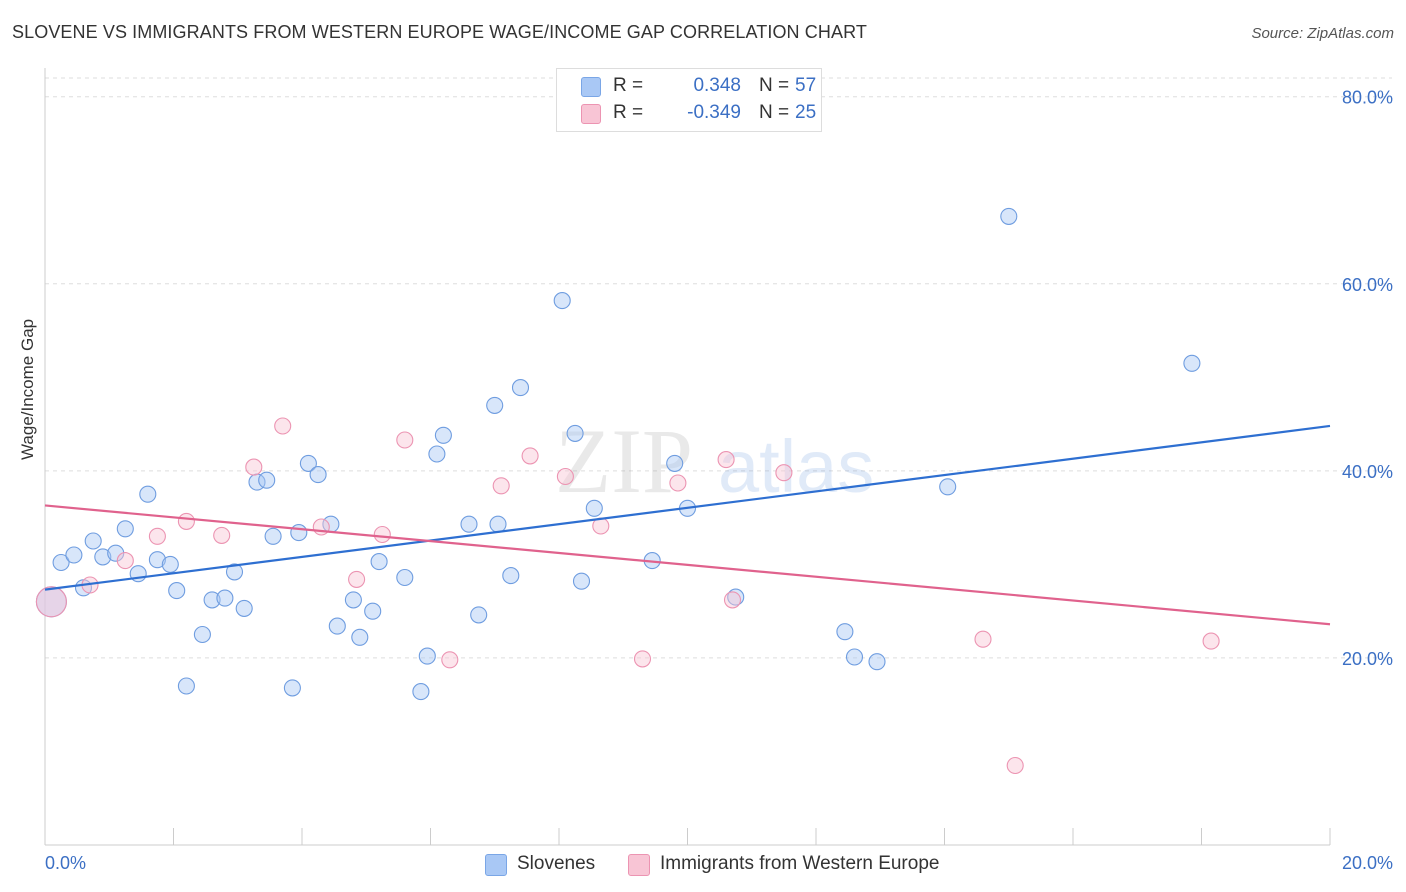  I want to click on legend-swatch-immigrants, so click(639, 865).